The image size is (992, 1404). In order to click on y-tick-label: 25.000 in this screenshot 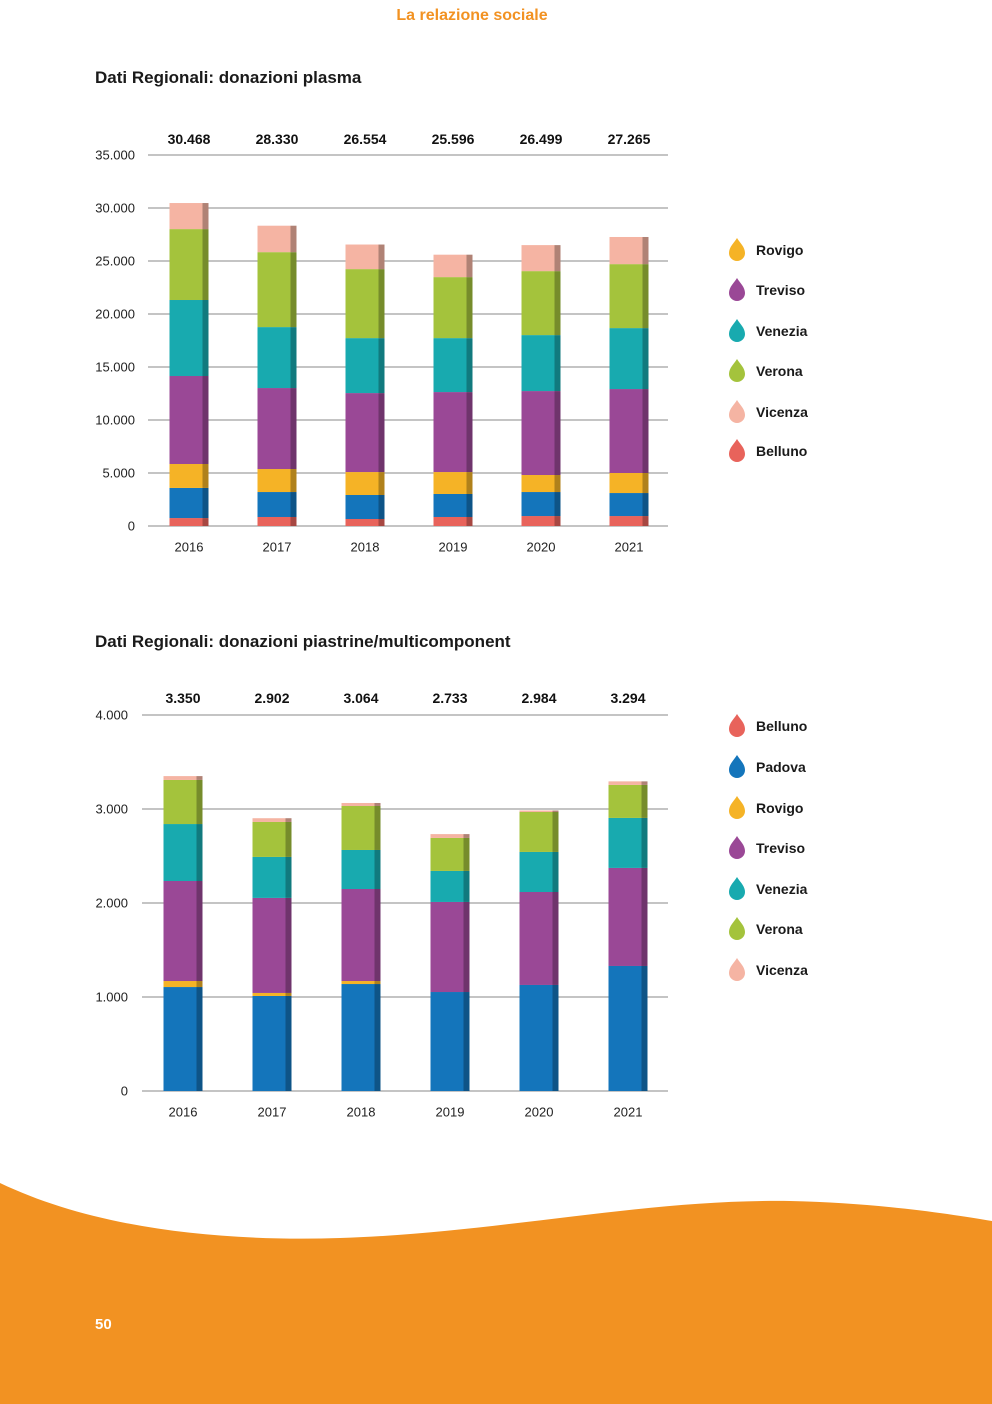, I will do `click(115, 261)`.